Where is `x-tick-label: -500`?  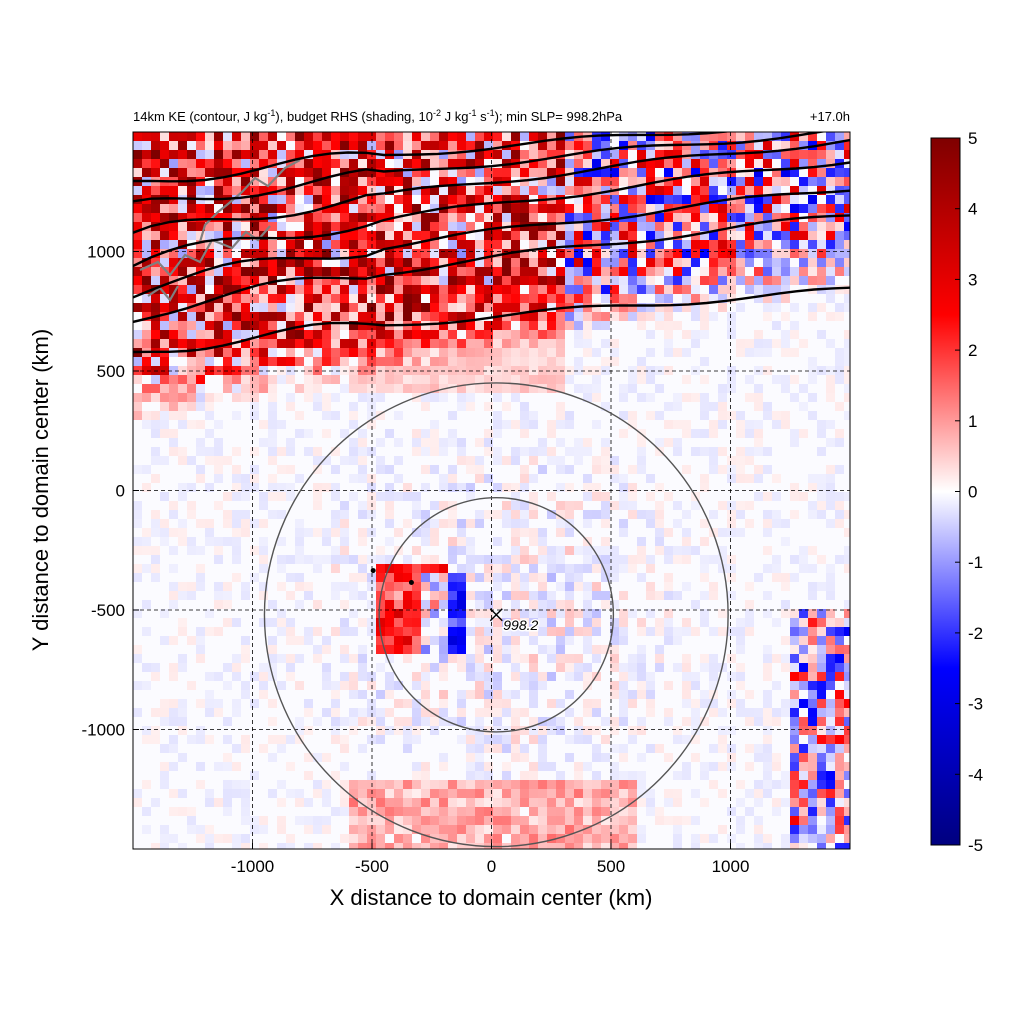 x-tick-label: -500 is located at coordinates (372, 866).